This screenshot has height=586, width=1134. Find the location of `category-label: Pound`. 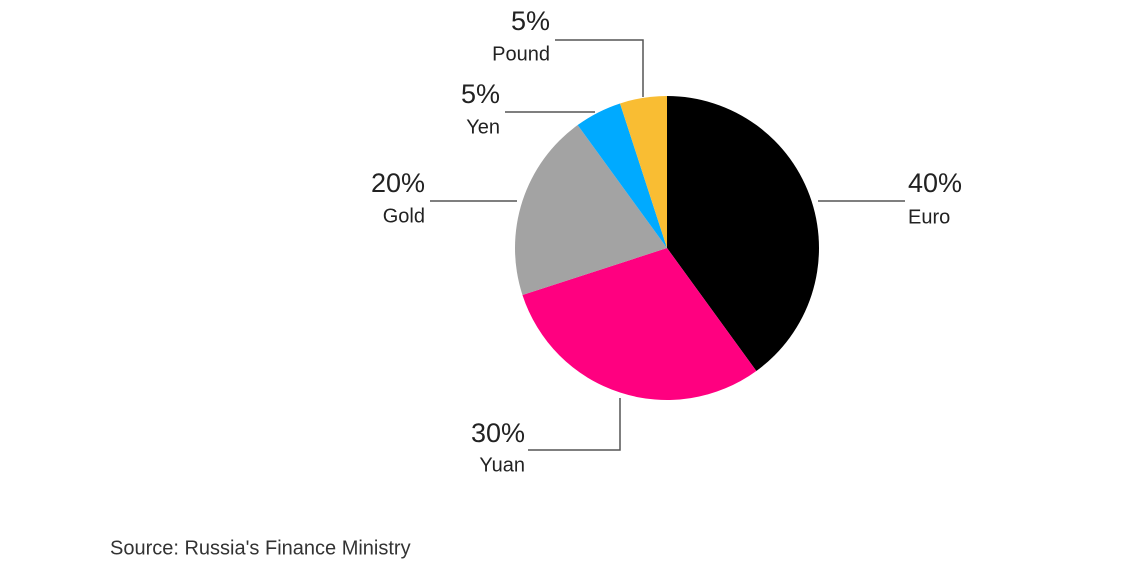

category-label: Pound is located at coordinates (521, 54).